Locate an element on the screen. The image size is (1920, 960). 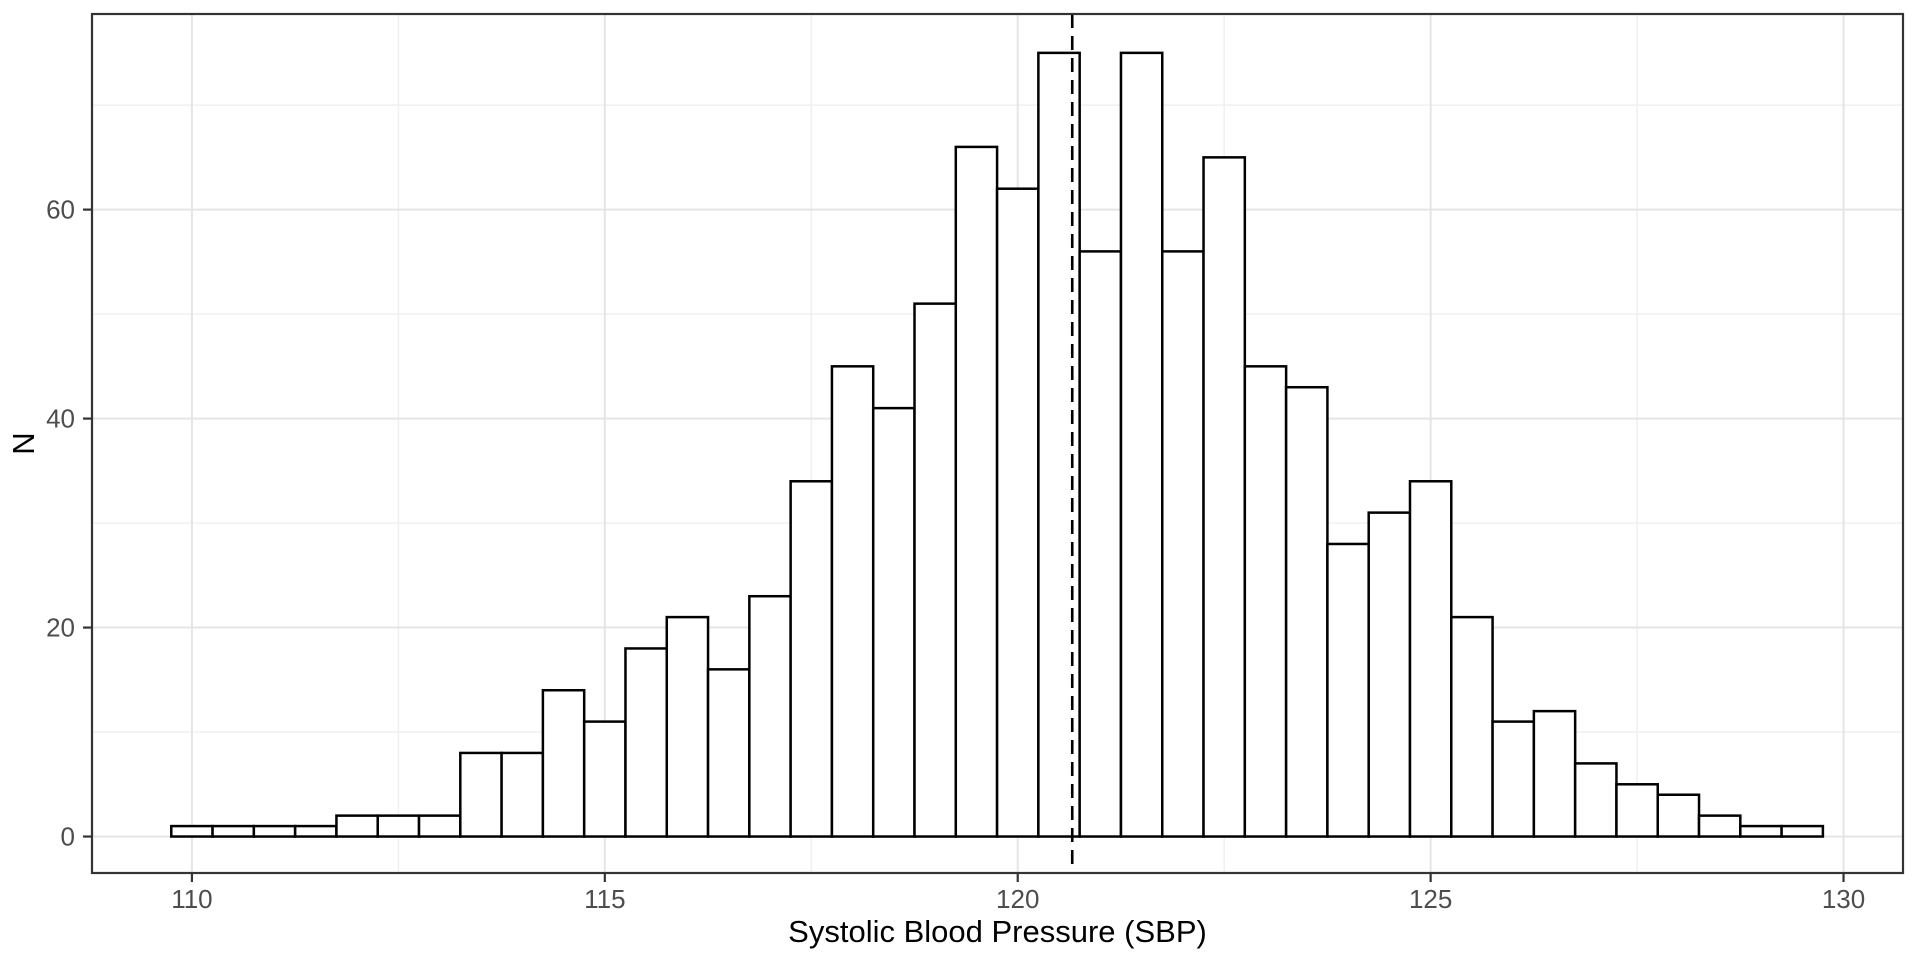
x-tick-label: 130 is located at coordinates (1843, 899).